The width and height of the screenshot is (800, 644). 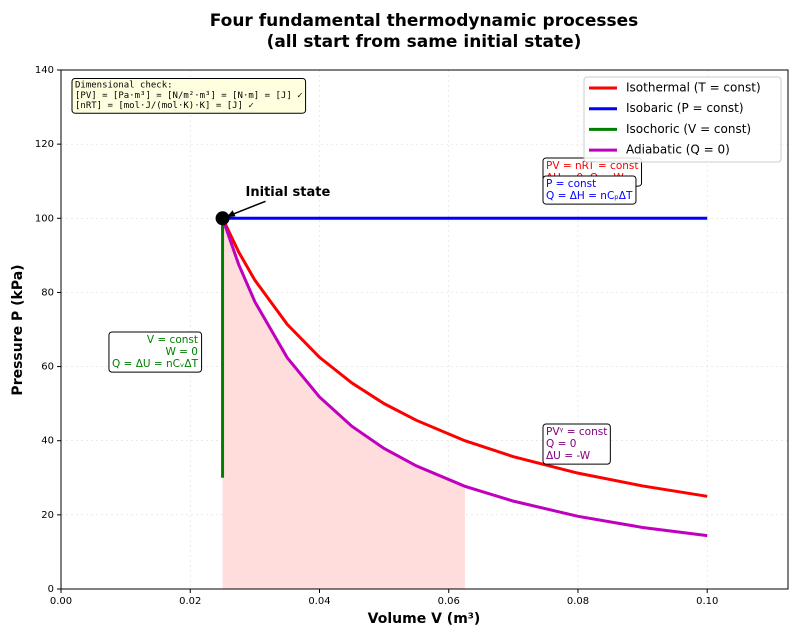 What do you see at coordinates (678, 150) in the screenshot?
I see `legend-label: Adiabatic (Q = 0)` at bounding box center [678, 150].